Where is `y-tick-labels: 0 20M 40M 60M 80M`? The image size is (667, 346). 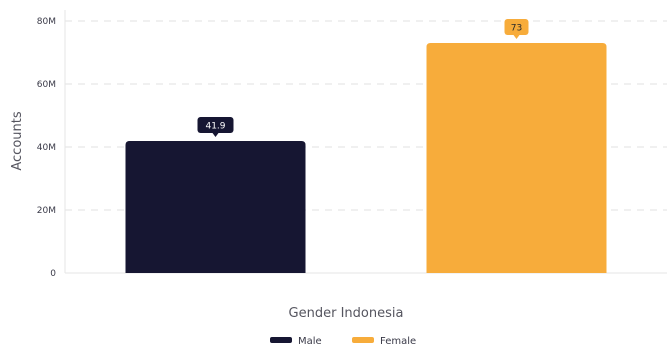
y-tick-labels: 0 20M 40M 60M 80M is located at coordinates (46, 148).